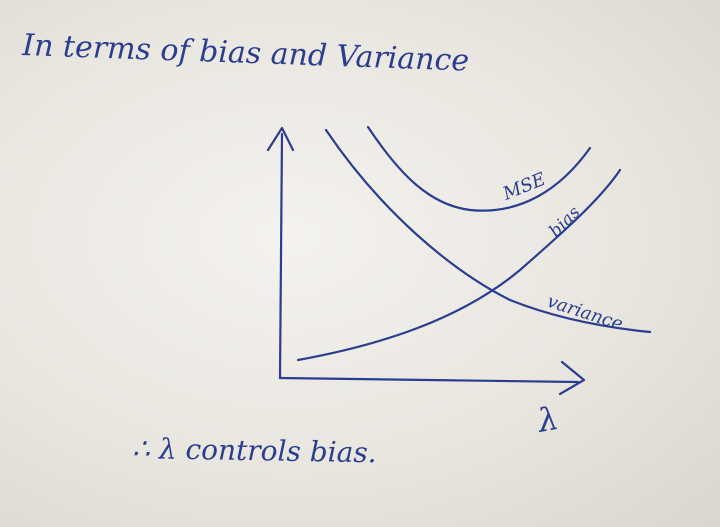  Describe the element at coordinates (254, 450) in the screenshot. I see `footnote-text: ∴ λ controls bias.` at that location.